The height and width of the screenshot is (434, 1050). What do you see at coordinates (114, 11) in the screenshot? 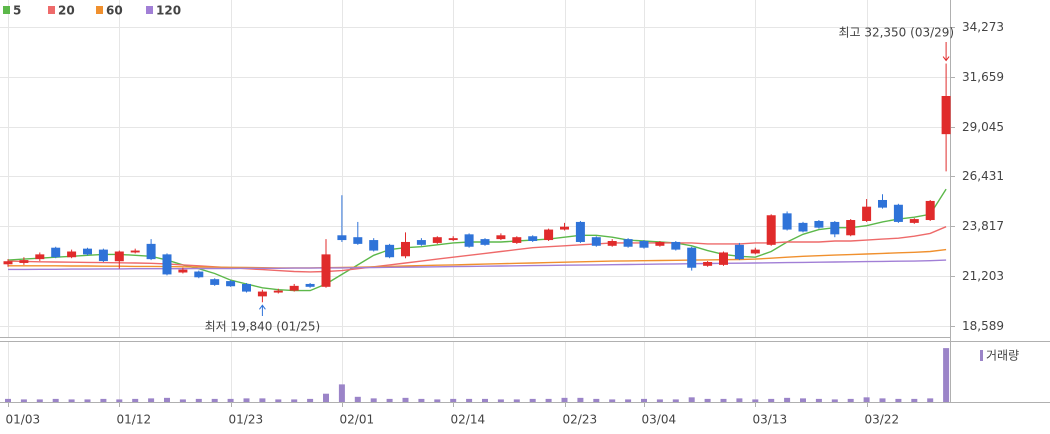
I see `legend-label: 60` at bounding box center [114, 11].